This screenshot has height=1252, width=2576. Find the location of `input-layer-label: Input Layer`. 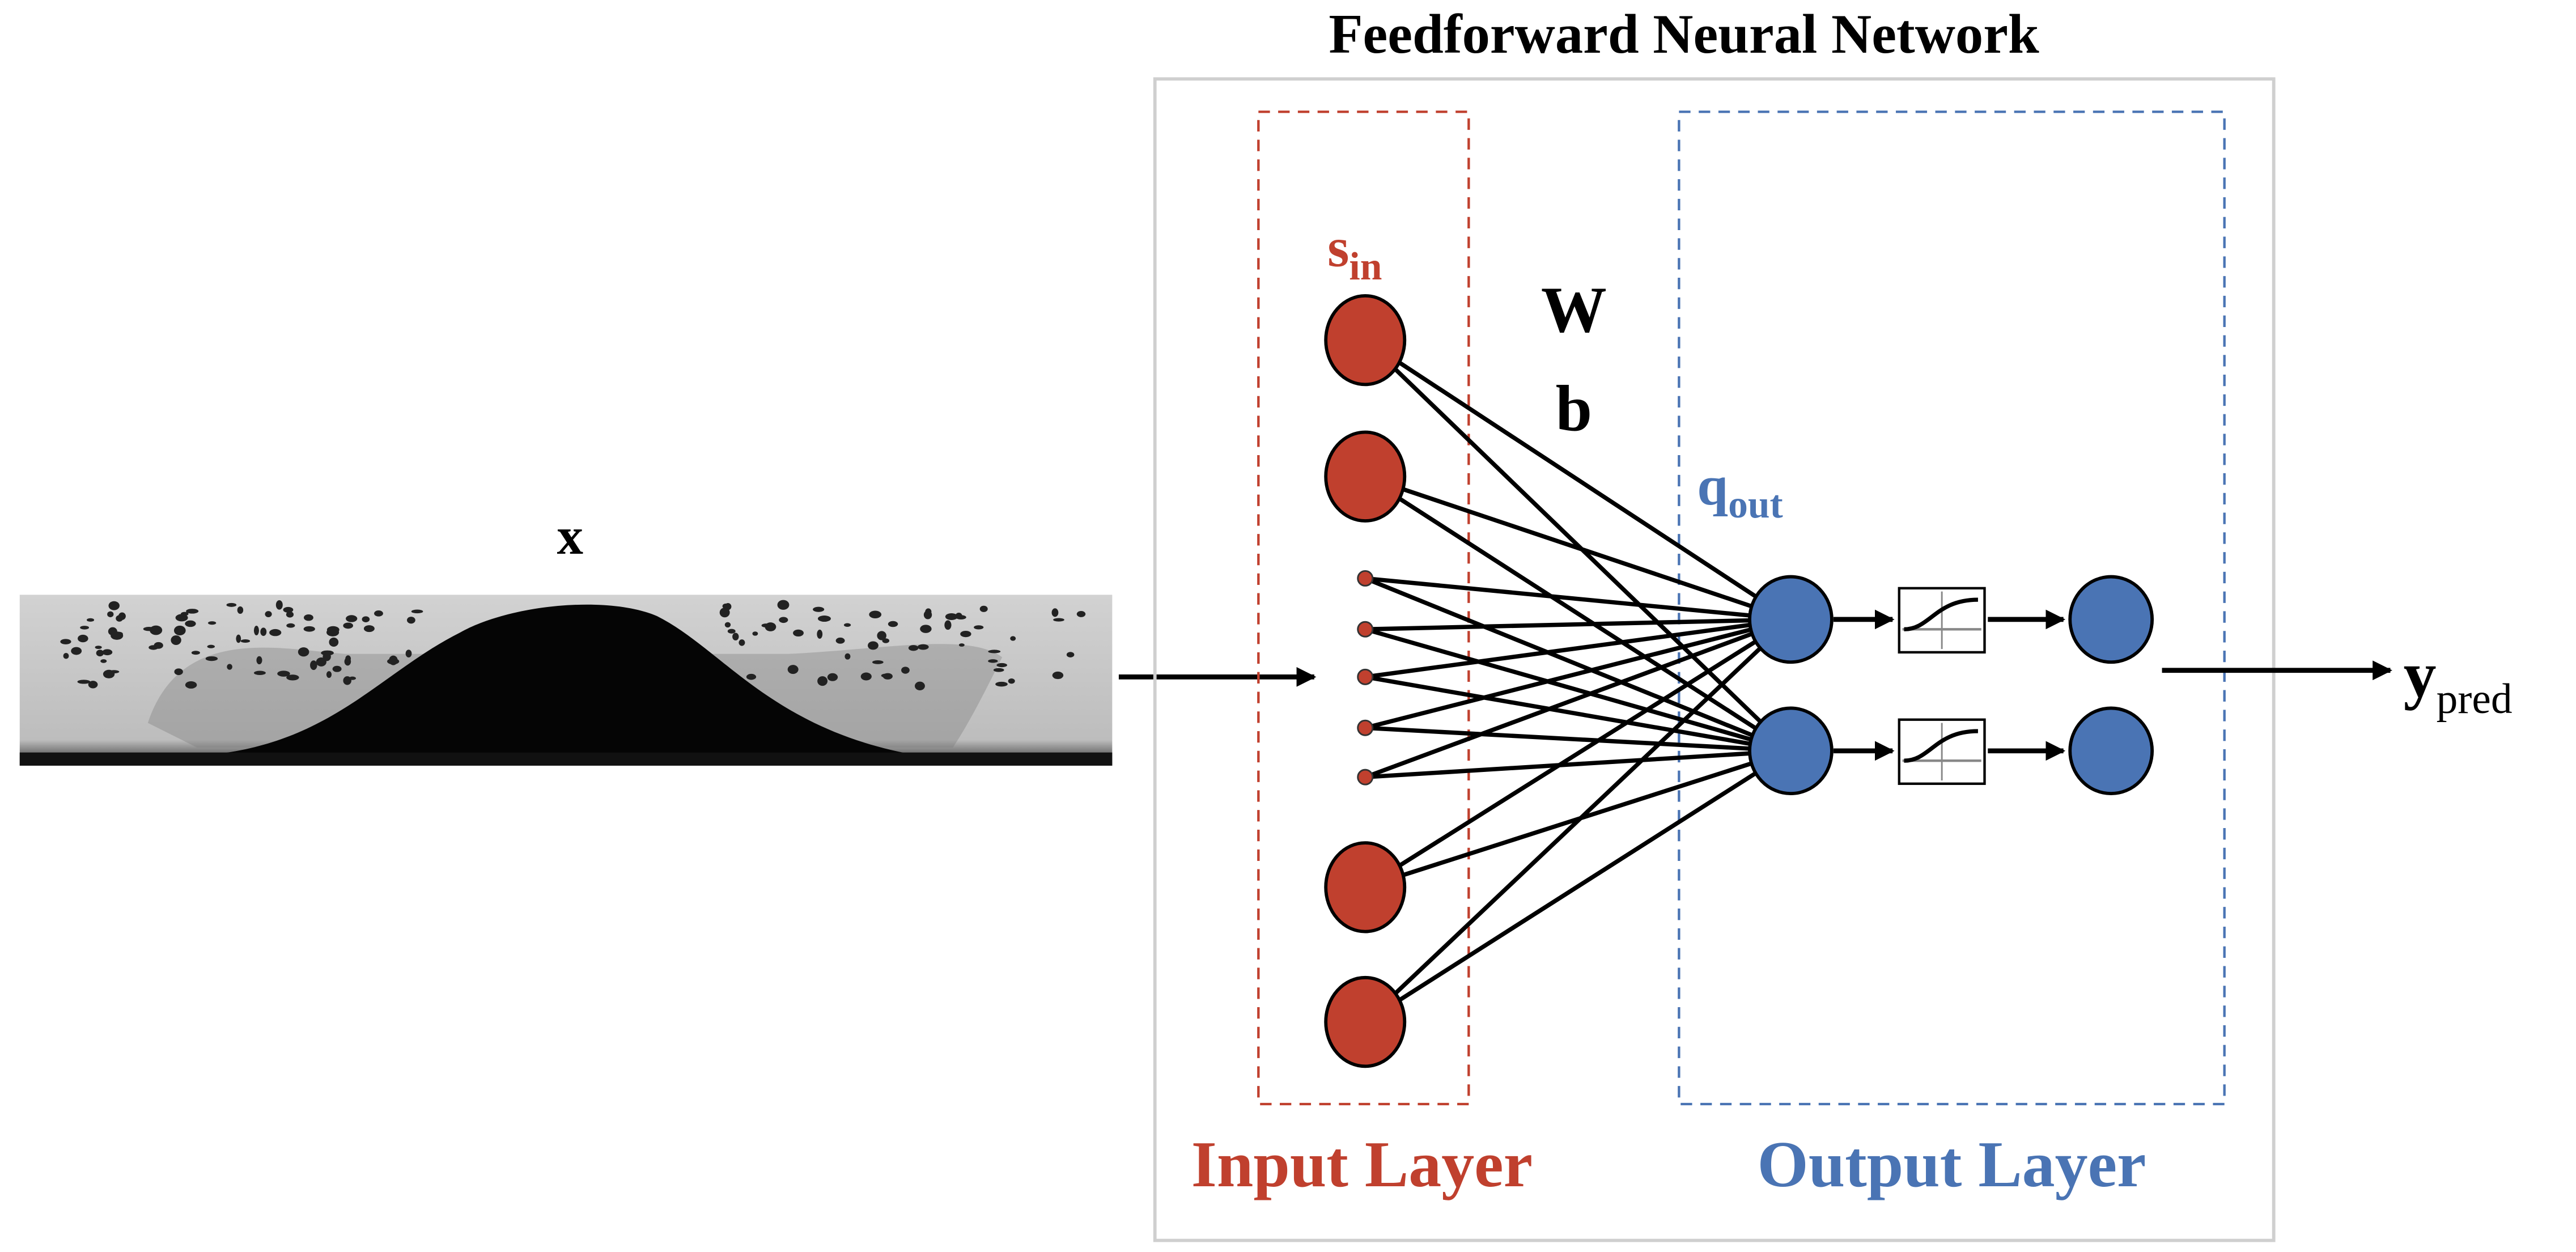

input-layer-label: Input Layer is located at coordinates (1362, 1164).